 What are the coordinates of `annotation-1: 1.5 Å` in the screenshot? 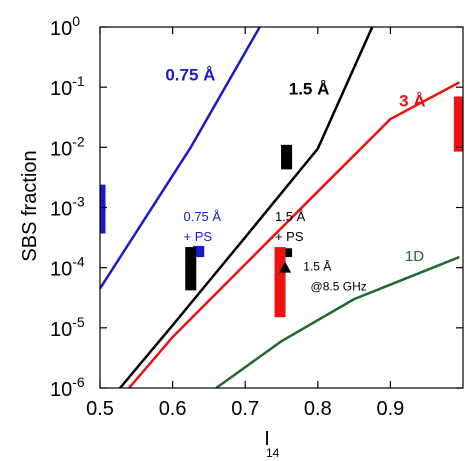 It's located at (309, 89).